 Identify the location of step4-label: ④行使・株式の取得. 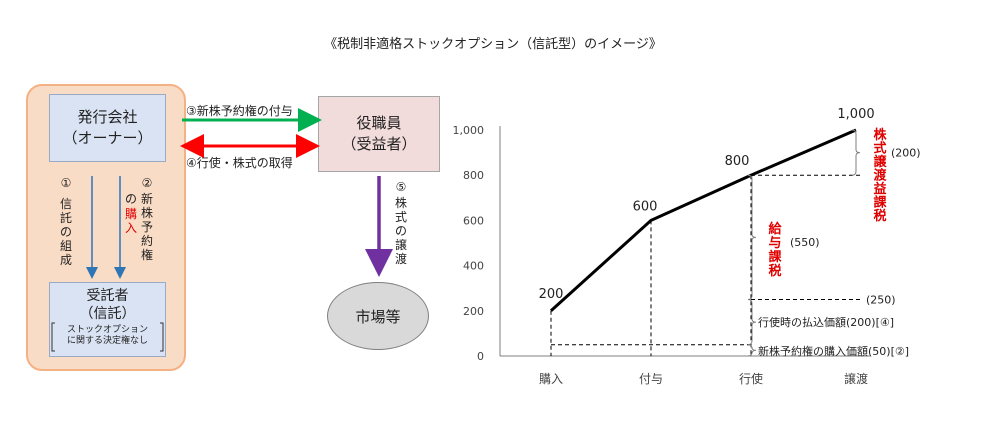
(239, 163).